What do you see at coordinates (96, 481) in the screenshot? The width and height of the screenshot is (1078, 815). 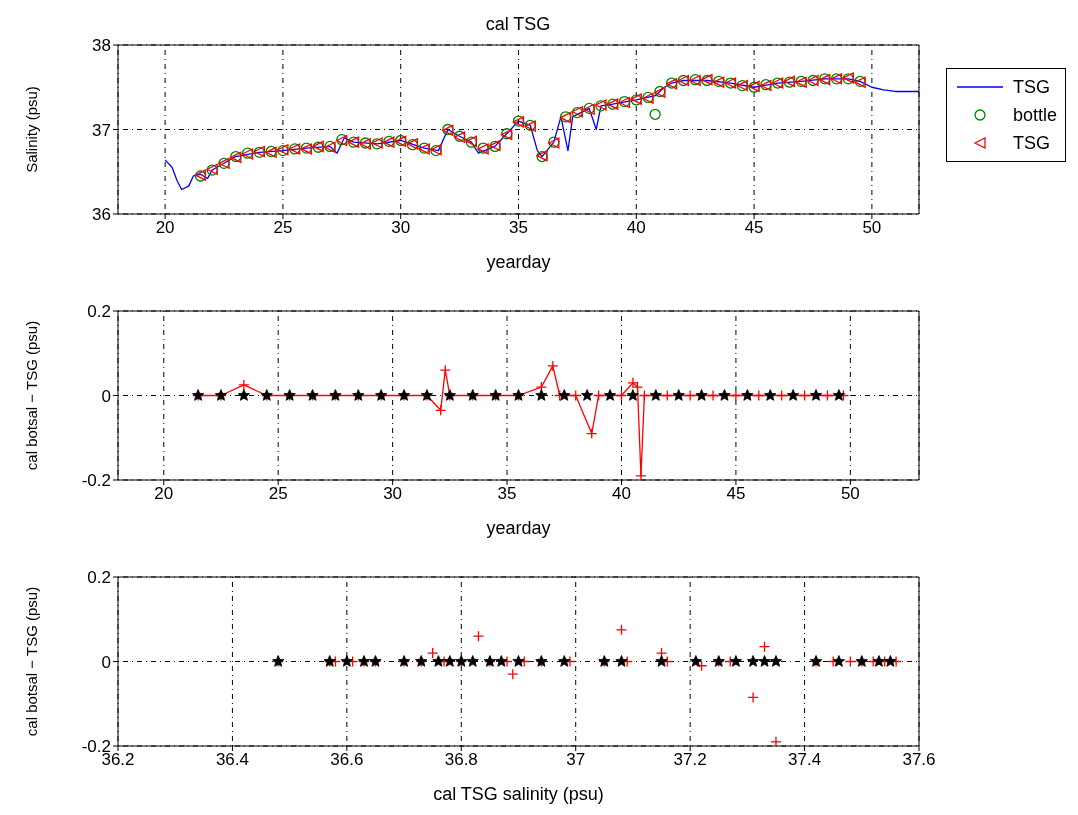 I see `y-tick-label: -0.2` at bounding box center [96, 481].